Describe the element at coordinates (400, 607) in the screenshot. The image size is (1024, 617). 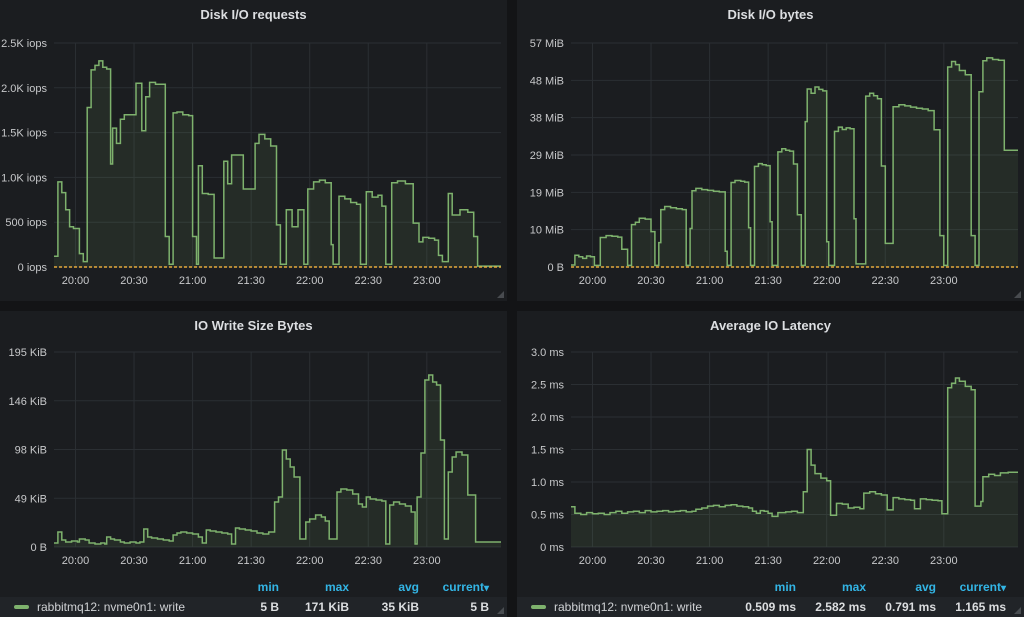
I see `legend-value-avg: 35 KiB` at that location.